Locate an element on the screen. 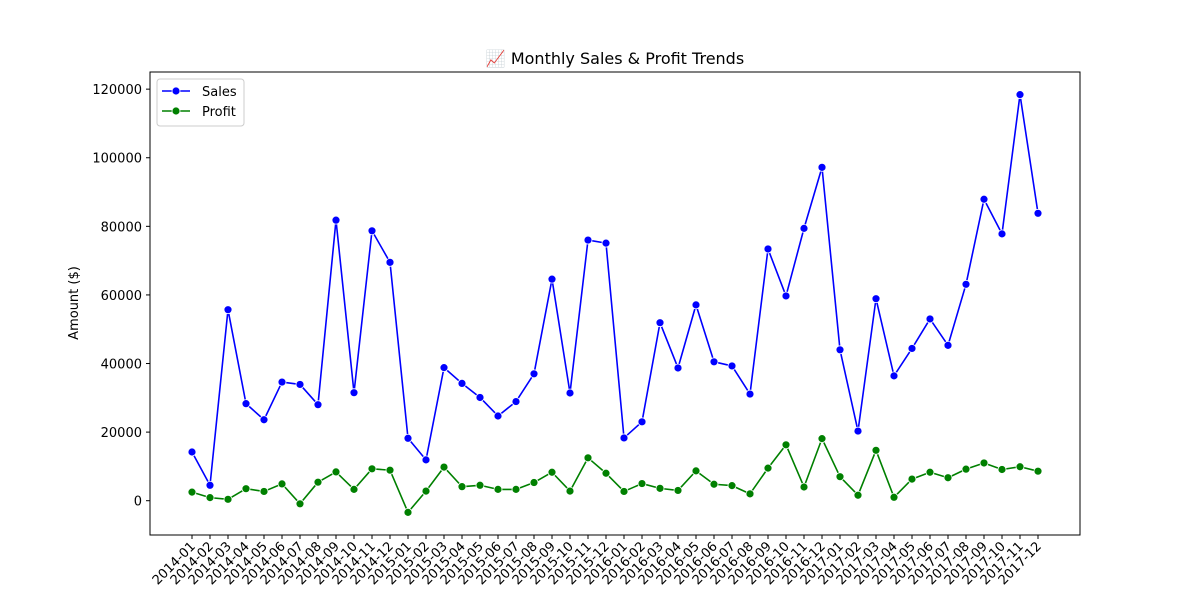  series-profit is located at coordinates (615, 475).